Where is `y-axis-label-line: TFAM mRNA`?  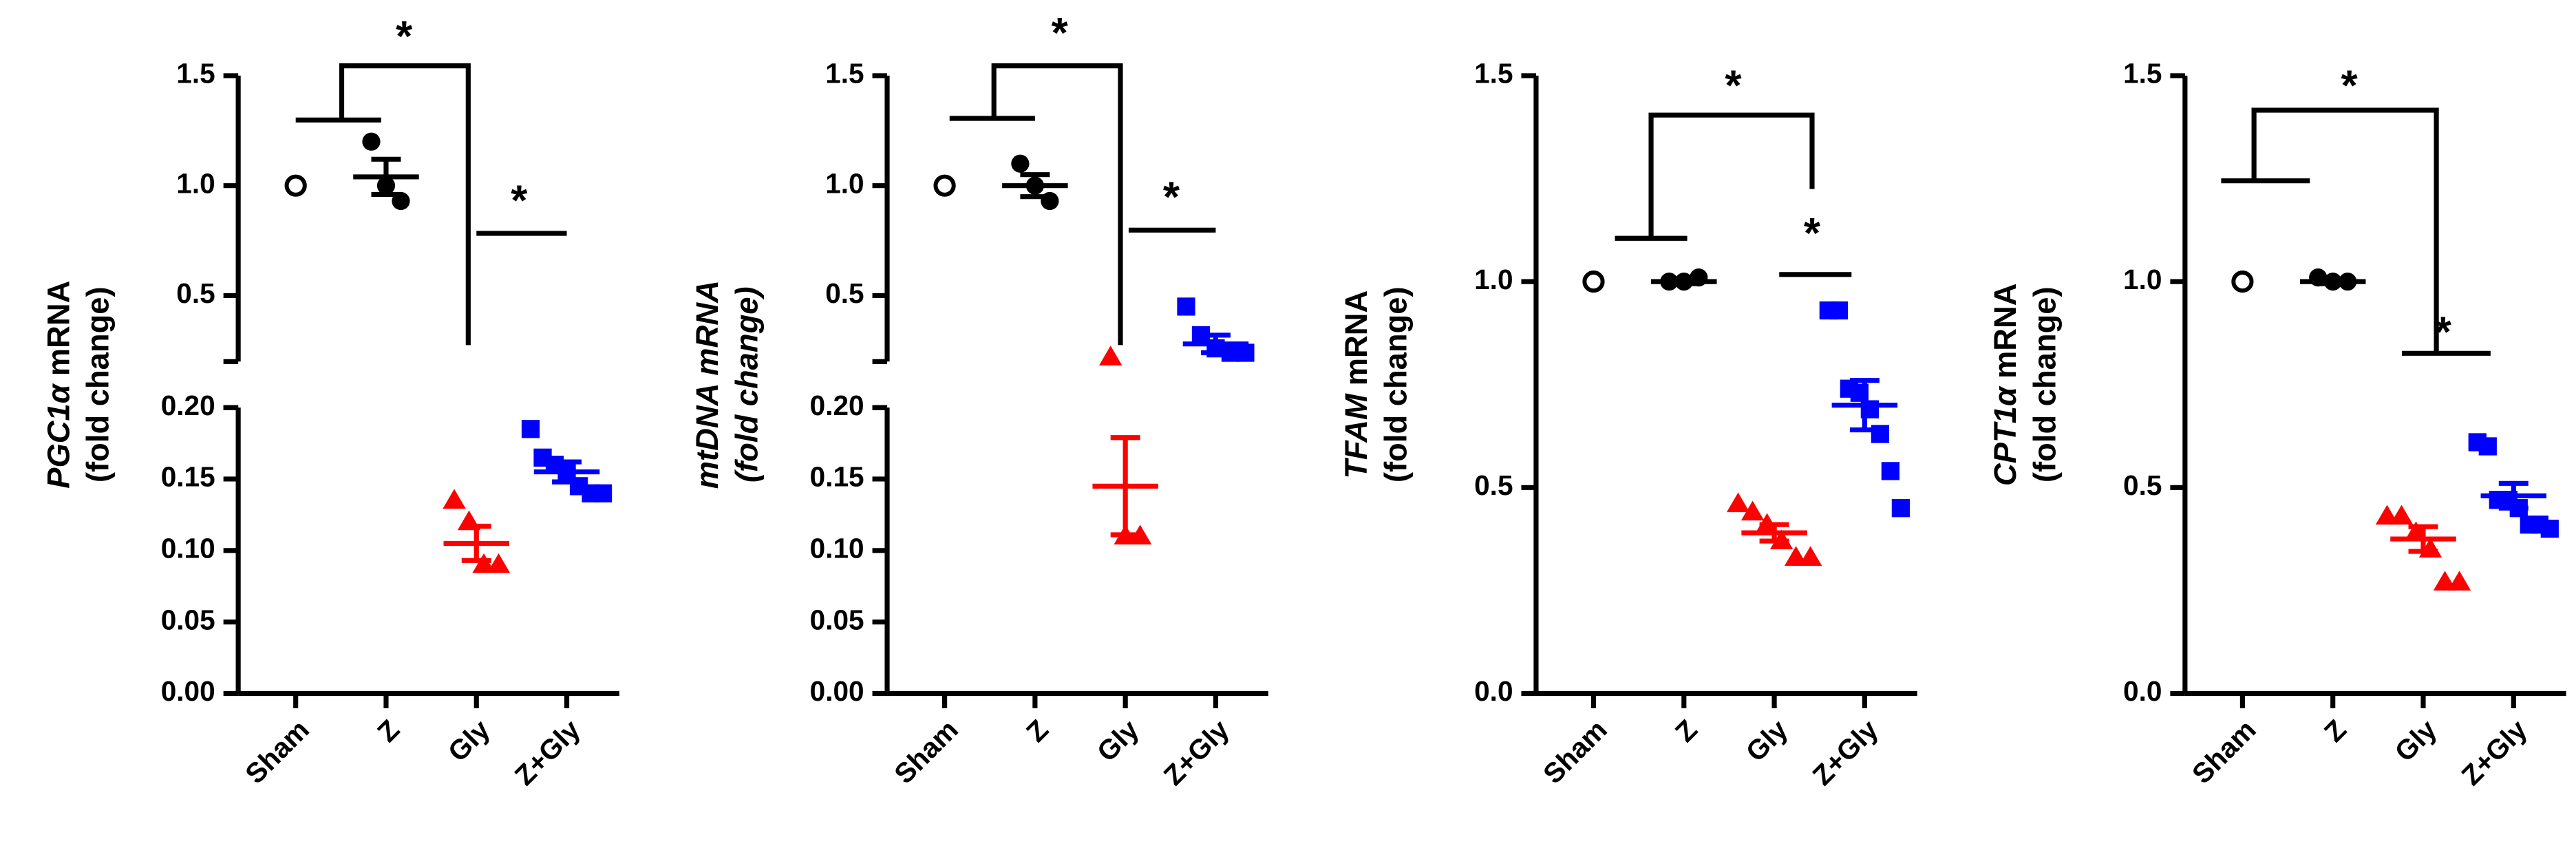 y-axis-label-line: TFAM mRNA is located at coordinates (1356, 384).